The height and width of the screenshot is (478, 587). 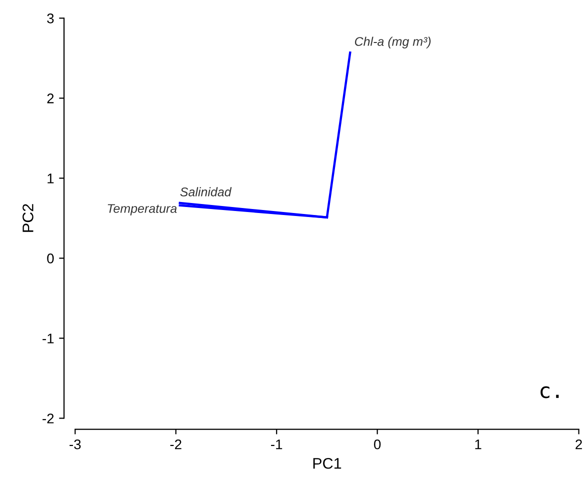 I want to click on x-tick-label: -1, so click(x=276, y=445).